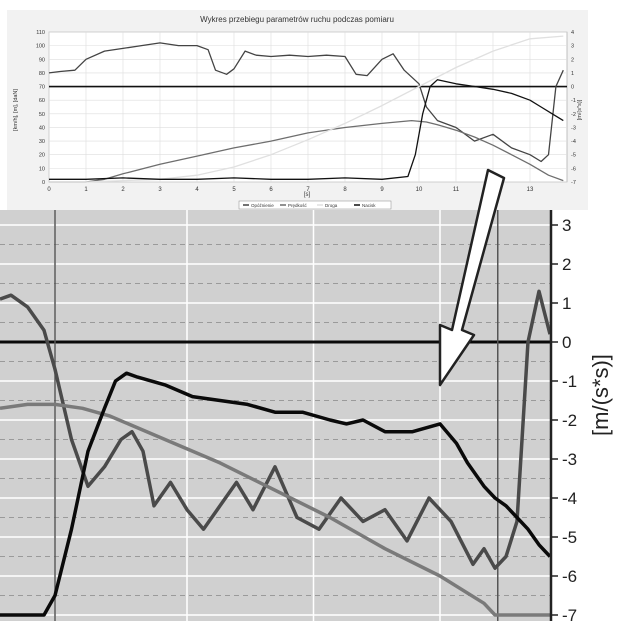 This screenshot has width=629, height=621. I want to click on overview-x-tick-label: 3, so click(160, 190).